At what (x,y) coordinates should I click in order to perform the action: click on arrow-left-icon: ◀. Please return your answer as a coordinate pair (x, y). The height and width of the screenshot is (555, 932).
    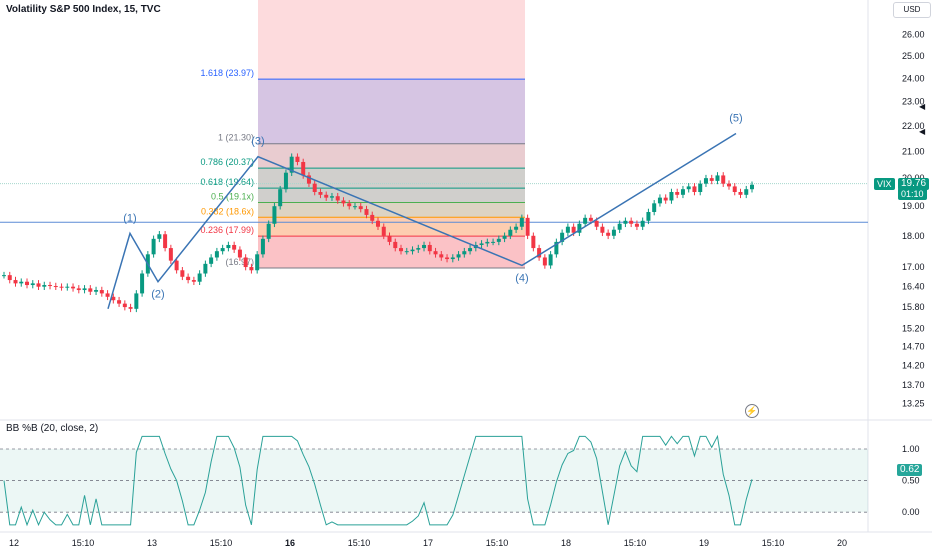
    Looking at the image, I should click on (922, 106).